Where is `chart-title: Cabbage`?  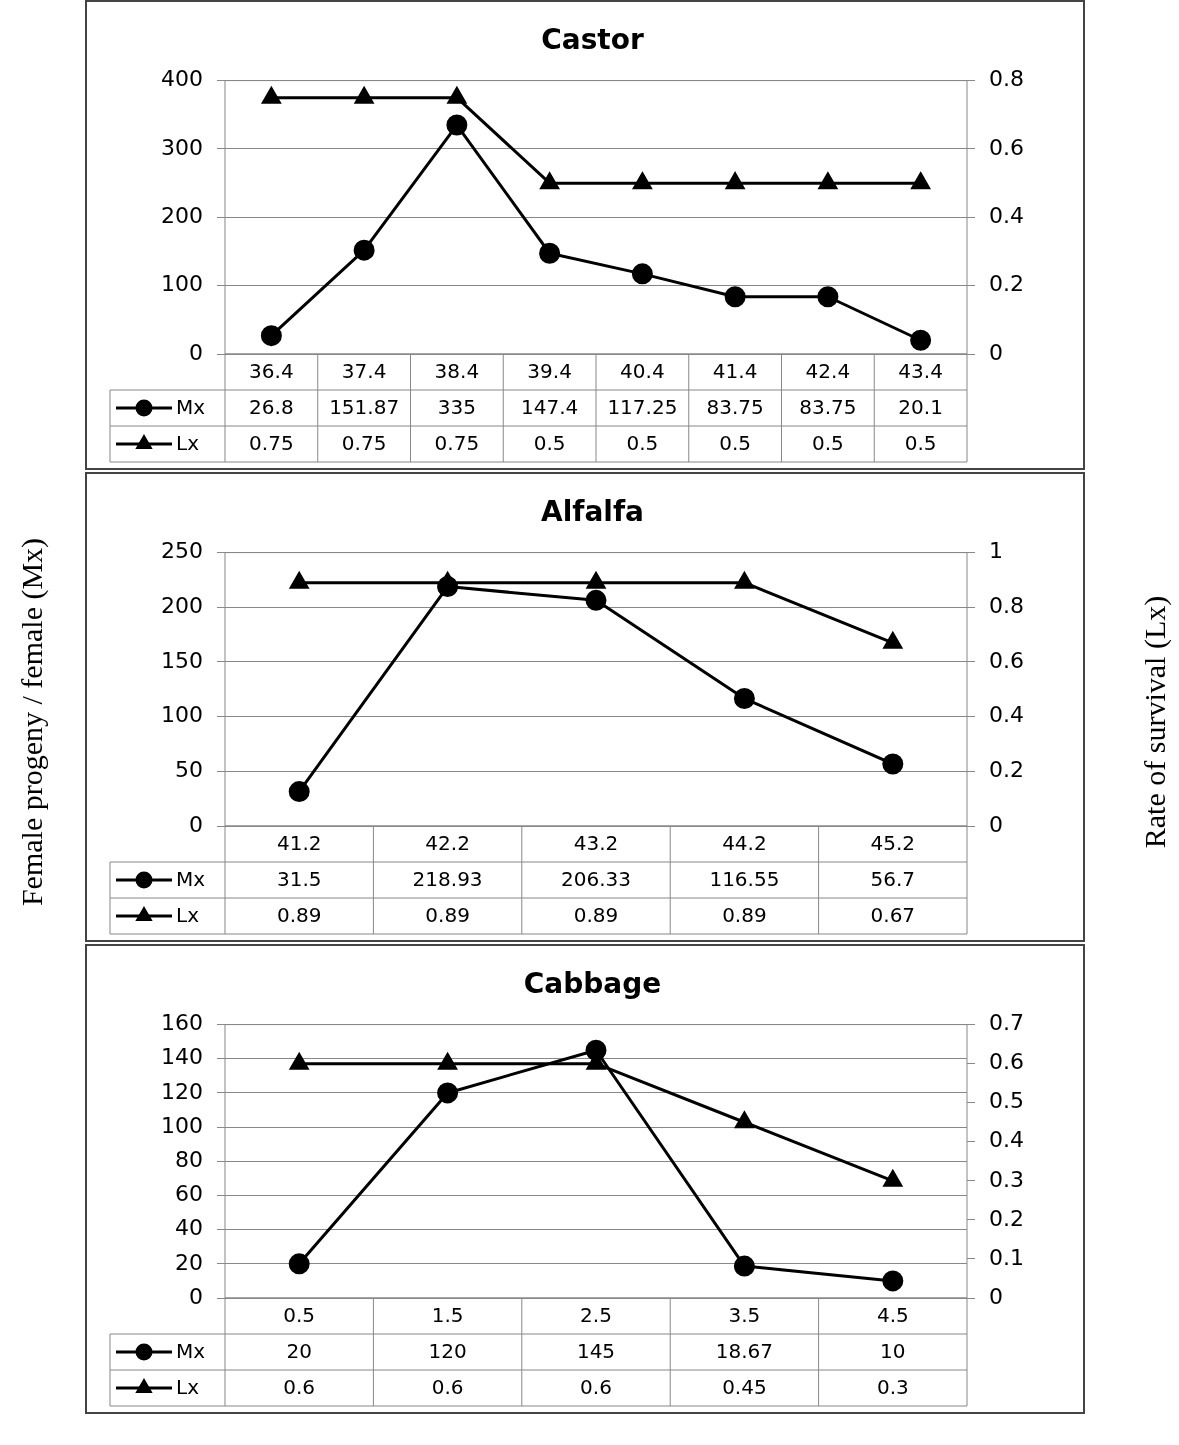
chart-title: Cabbage is located at coordinates (592, 984).